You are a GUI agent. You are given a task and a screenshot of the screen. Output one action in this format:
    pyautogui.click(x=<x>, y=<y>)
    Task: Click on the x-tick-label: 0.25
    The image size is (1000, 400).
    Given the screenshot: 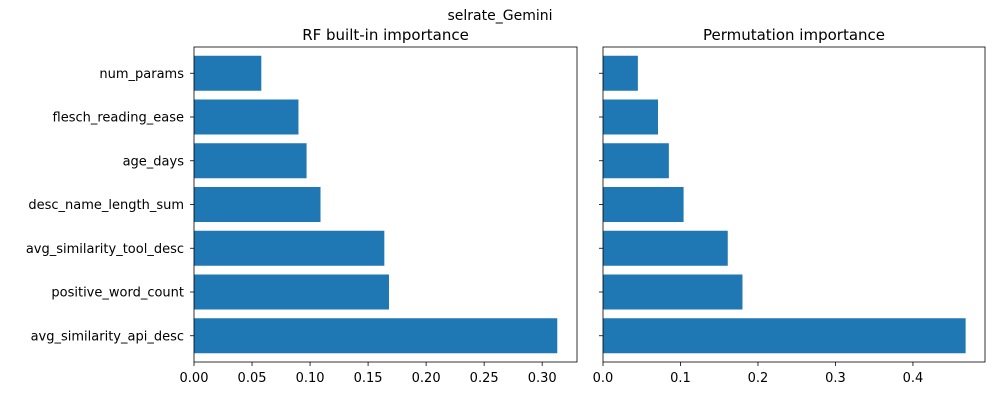 What is the action you would take?
    pyautogui.click(x=484, y=378)
    